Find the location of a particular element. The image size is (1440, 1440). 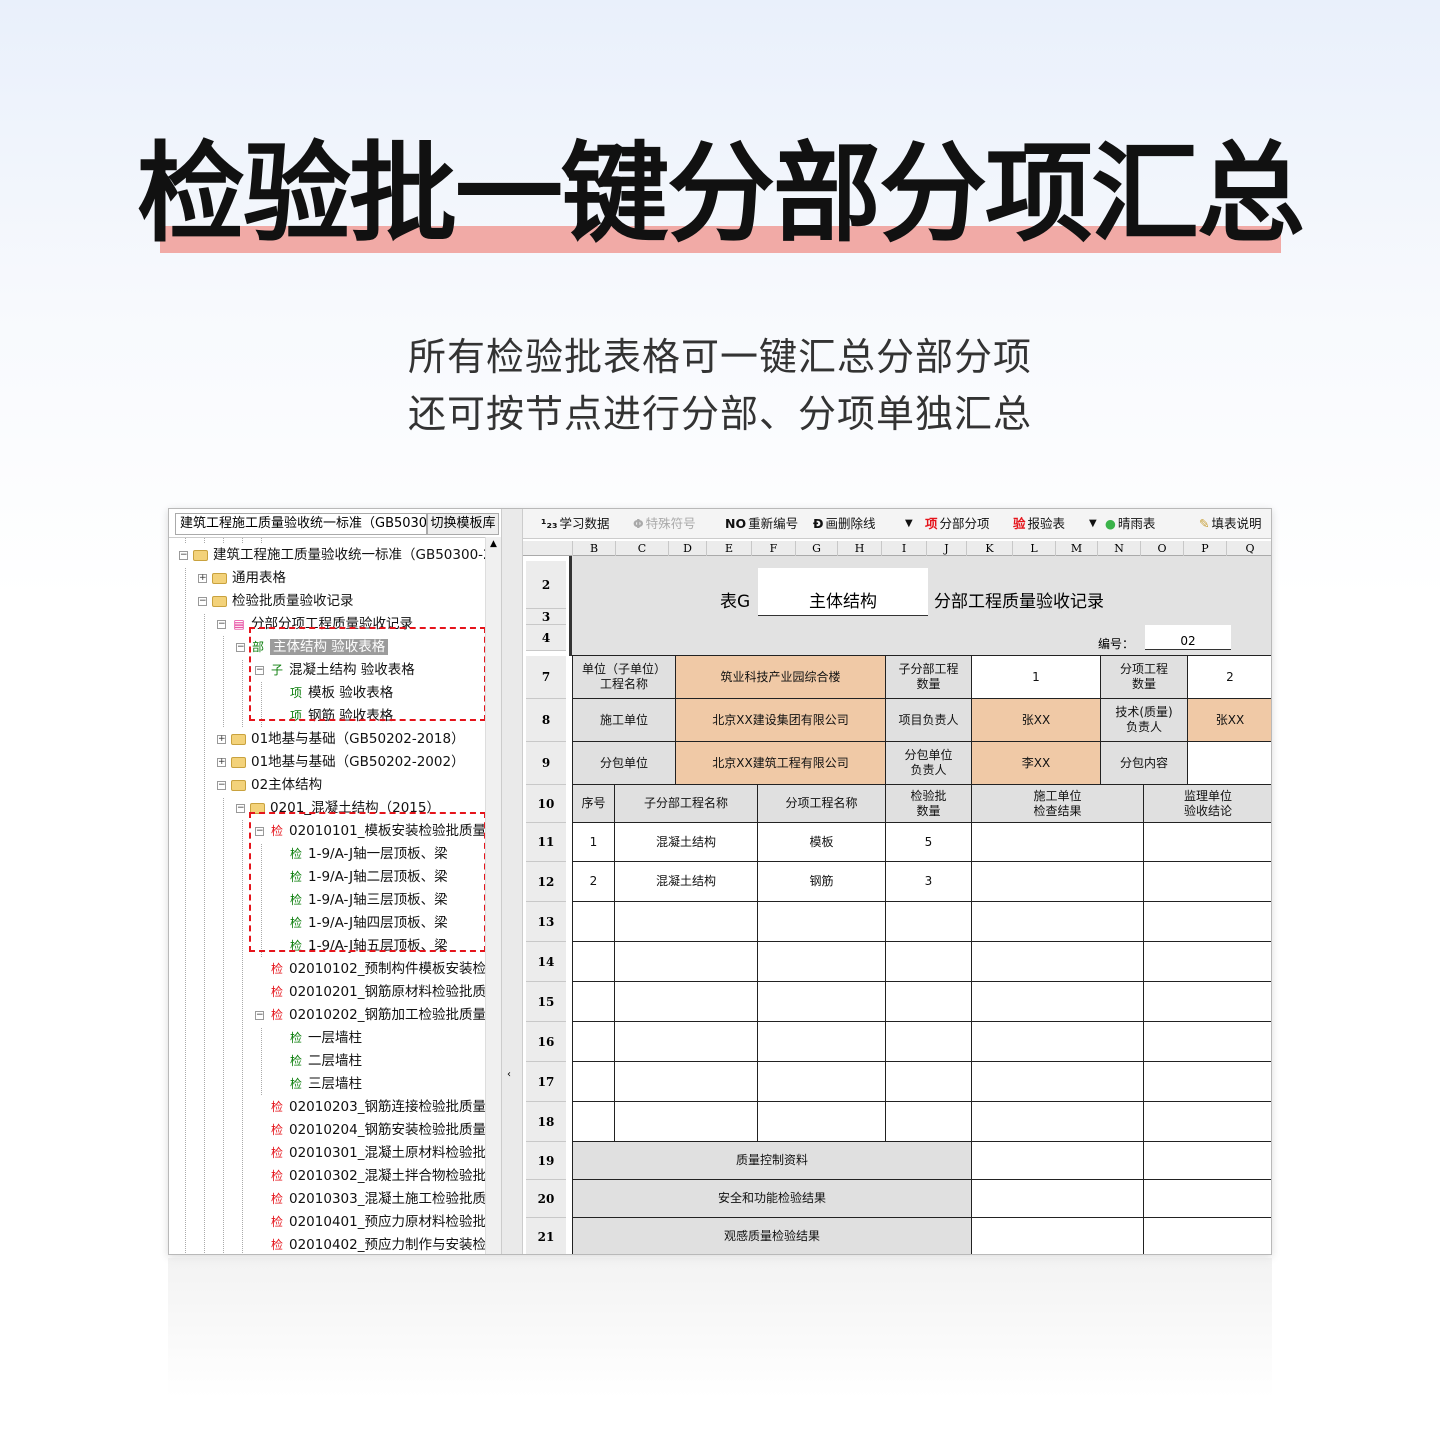

tree-item: −检 02010202_钢筋加工检验批质量验收记录 is located at coordinates (370, 1015).